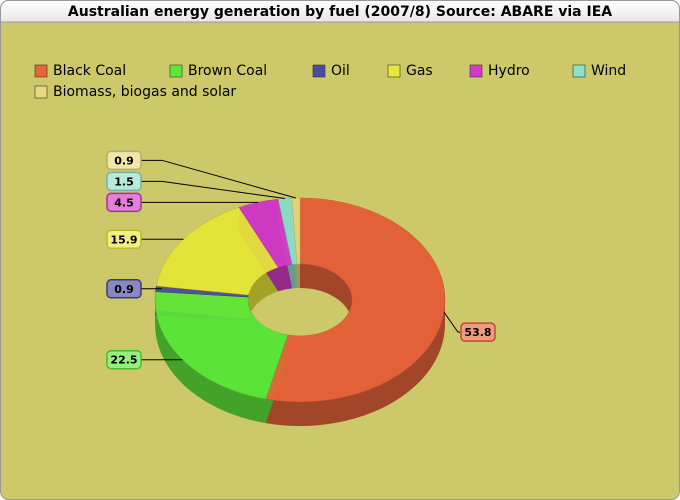  I want to click on title-bar, so click(340, 11).